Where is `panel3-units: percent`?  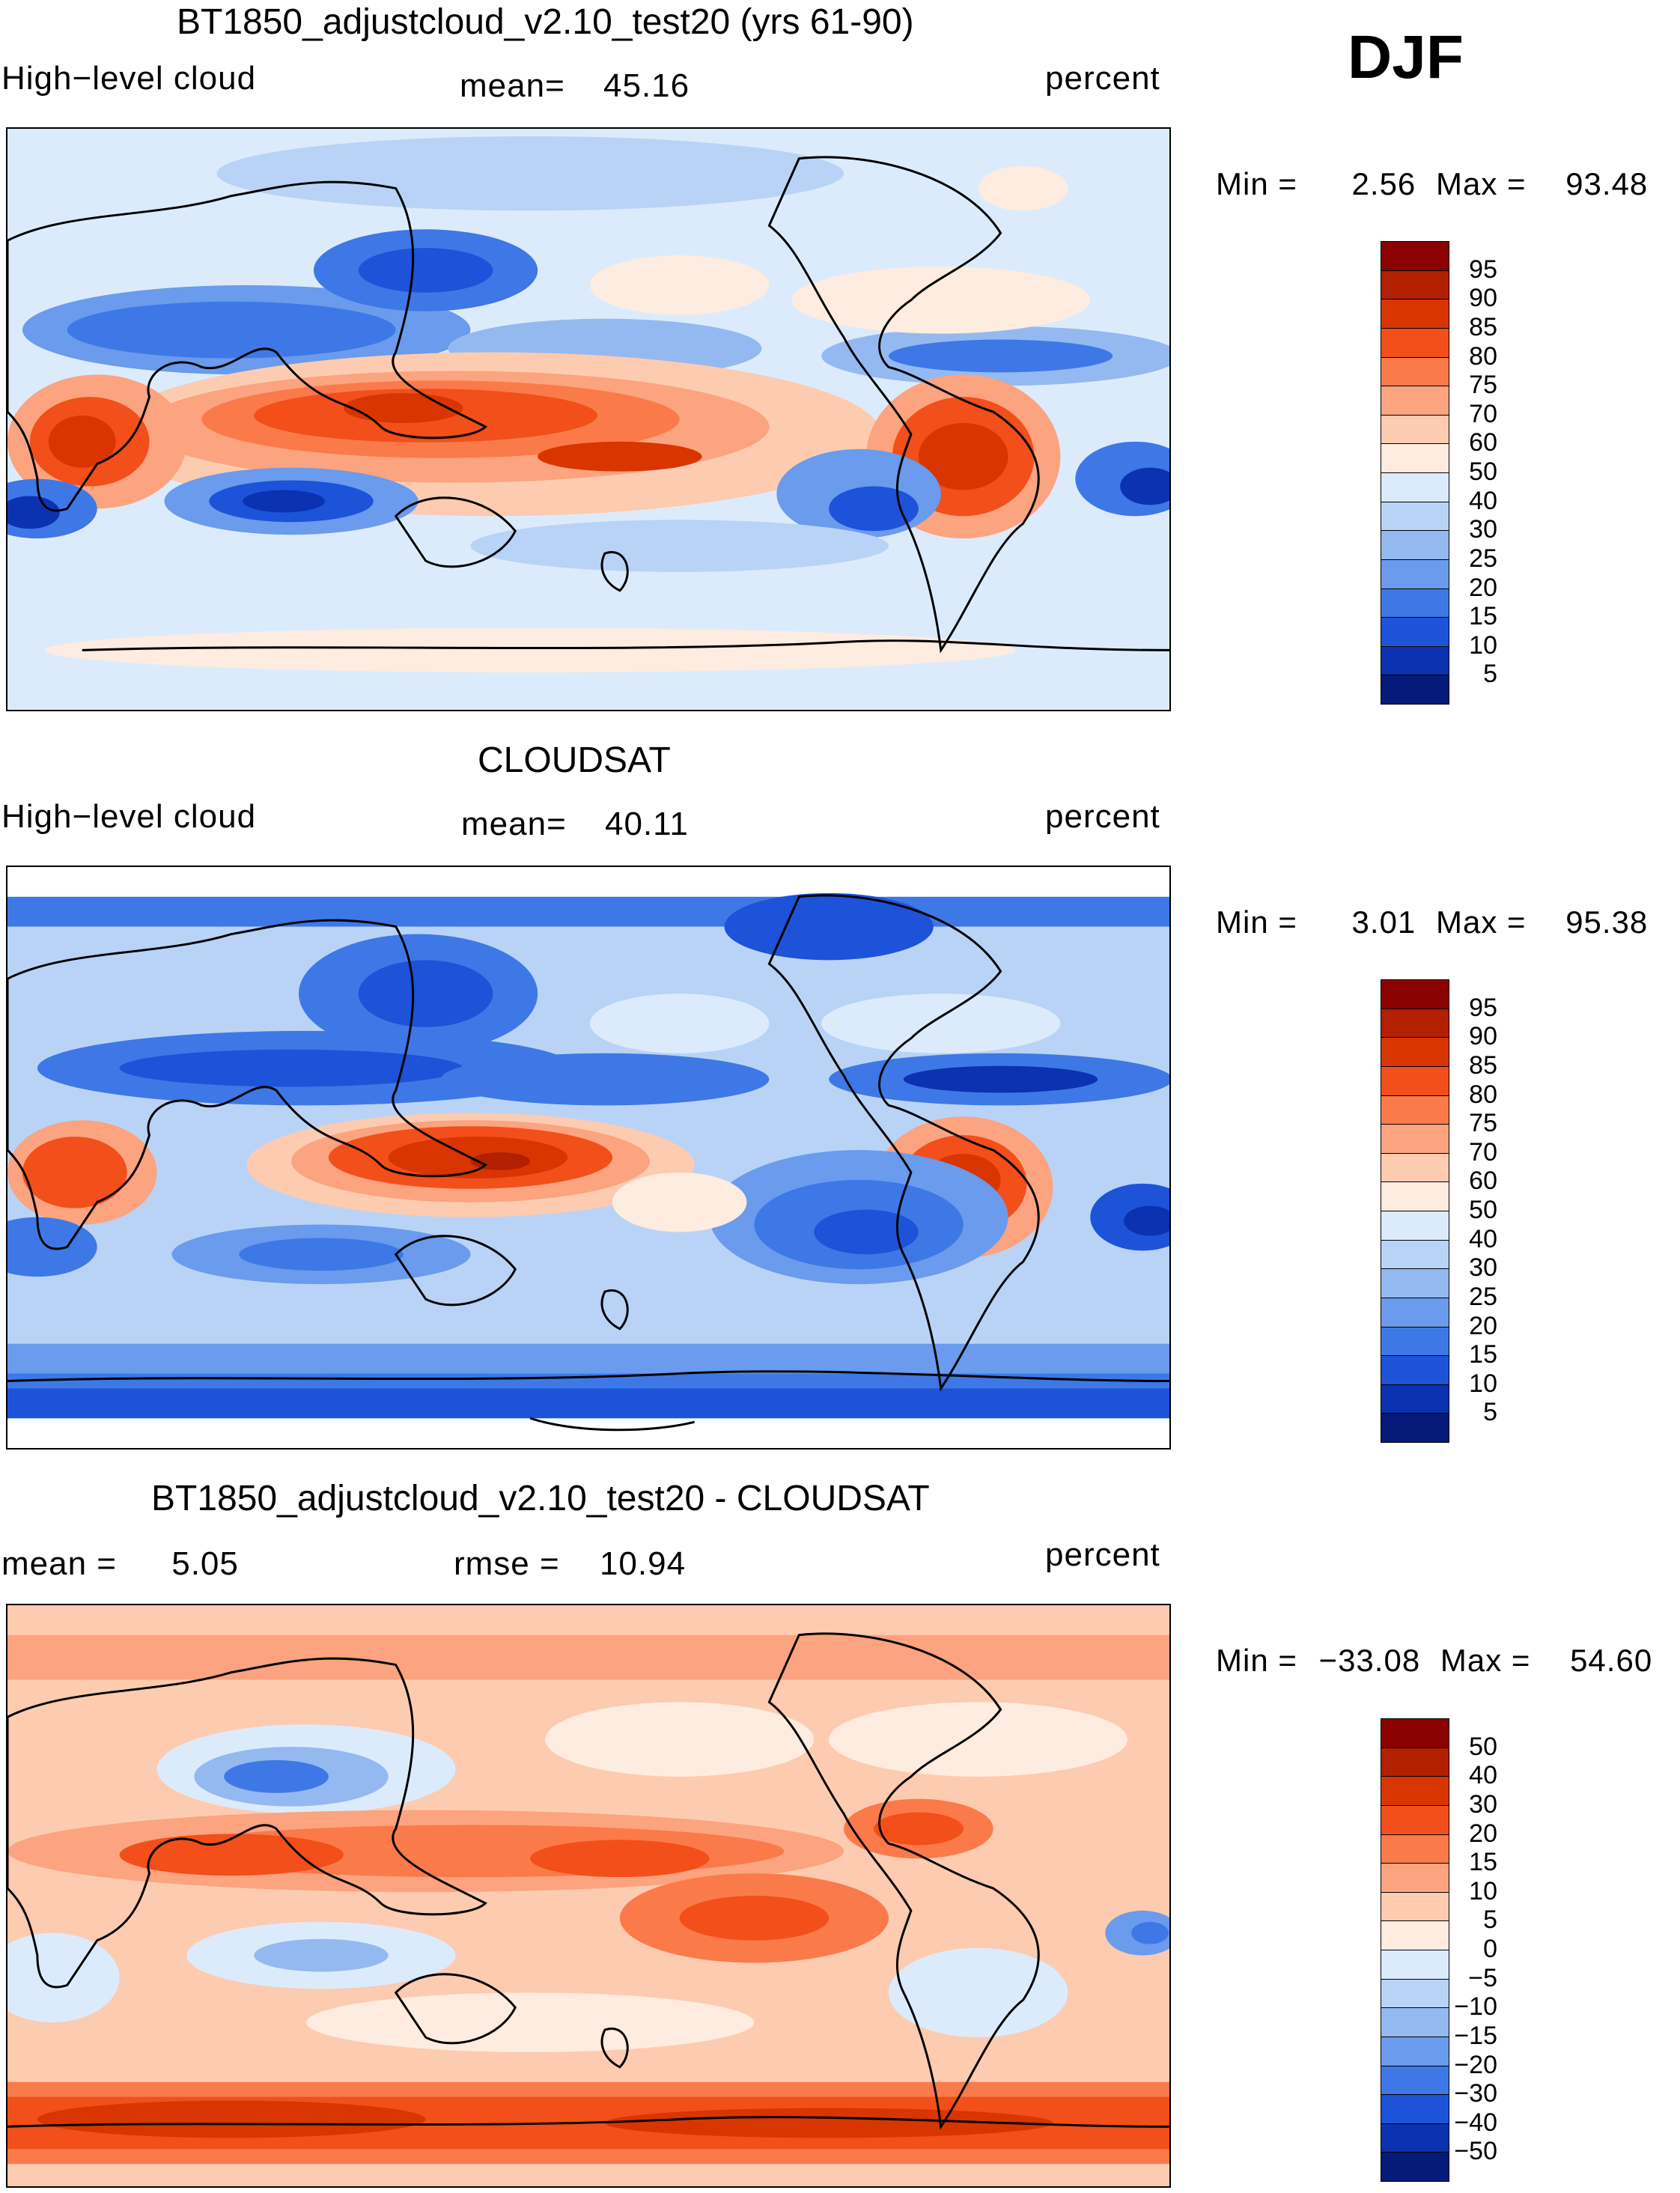 panel3-units: percent is located at coordinates (1102, 1554).